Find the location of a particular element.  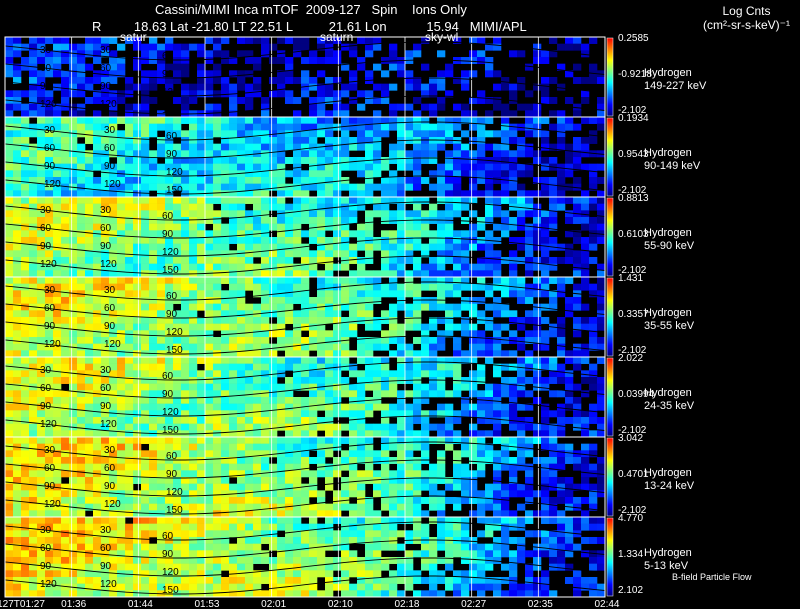

contour-label: 30 is located at coordinates (110, 450).